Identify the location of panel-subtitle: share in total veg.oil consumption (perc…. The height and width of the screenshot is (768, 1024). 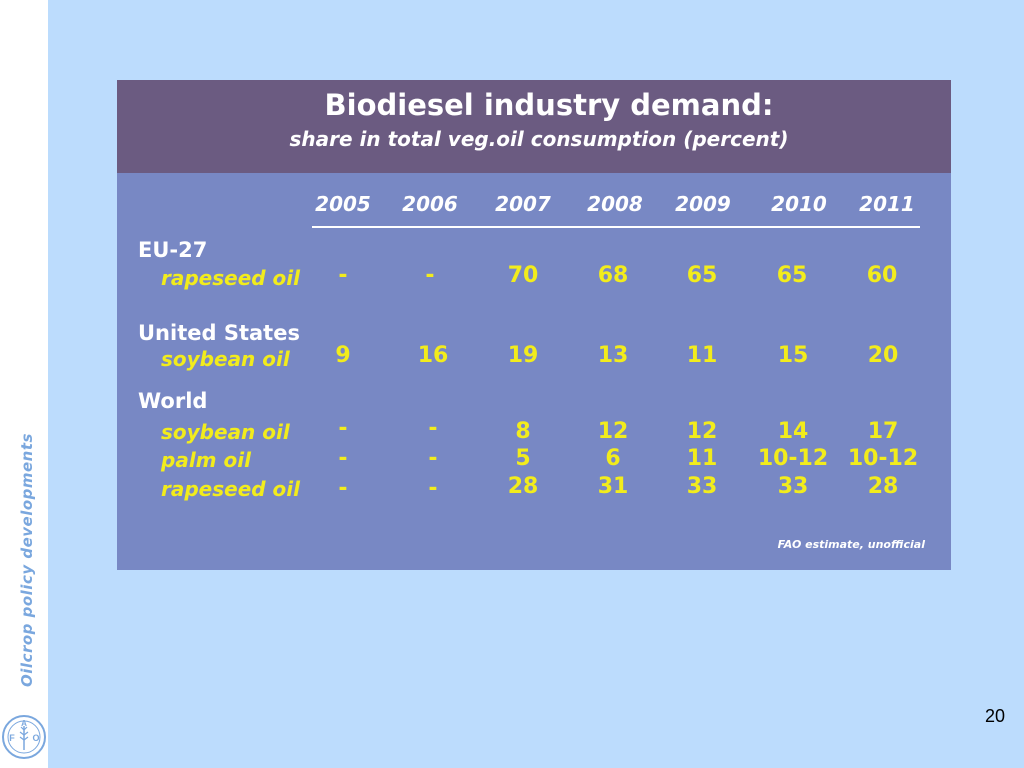
(539, 139).